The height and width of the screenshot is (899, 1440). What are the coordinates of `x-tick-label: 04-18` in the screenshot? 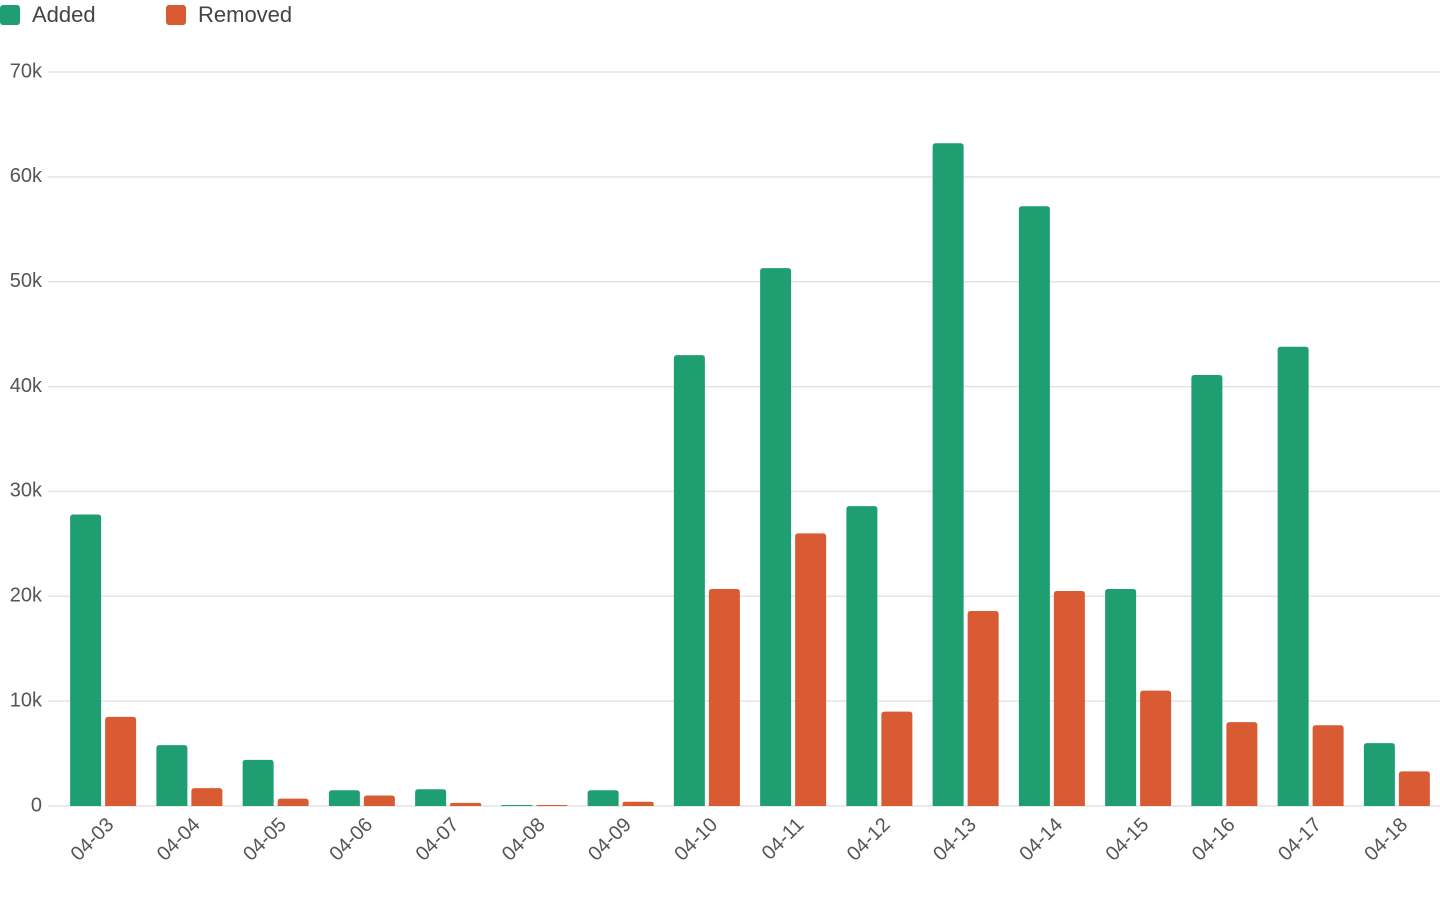 It's located at (1386, 840).